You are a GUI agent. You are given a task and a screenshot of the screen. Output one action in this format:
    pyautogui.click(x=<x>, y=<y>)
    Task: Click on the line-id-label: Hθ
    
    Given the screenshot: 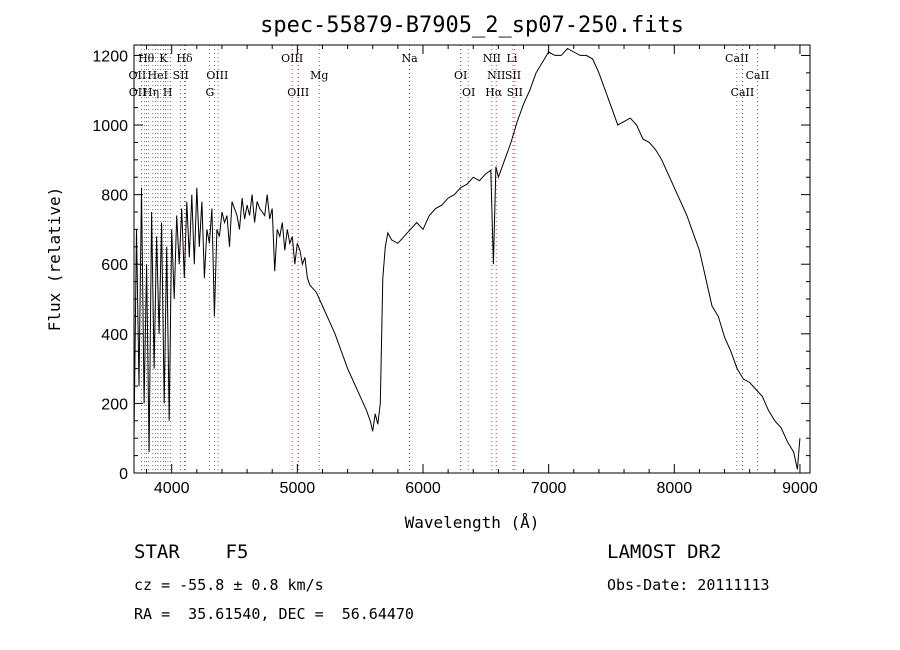 What is the action you would take?
    pyautogui.click(x=146, y=58)
    